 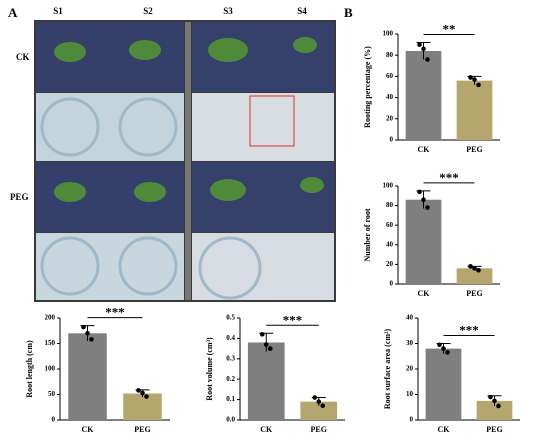 What do you see at coordinates (188, 161) in the screenshot?
I see `divider` at bounding box center [188, 161].